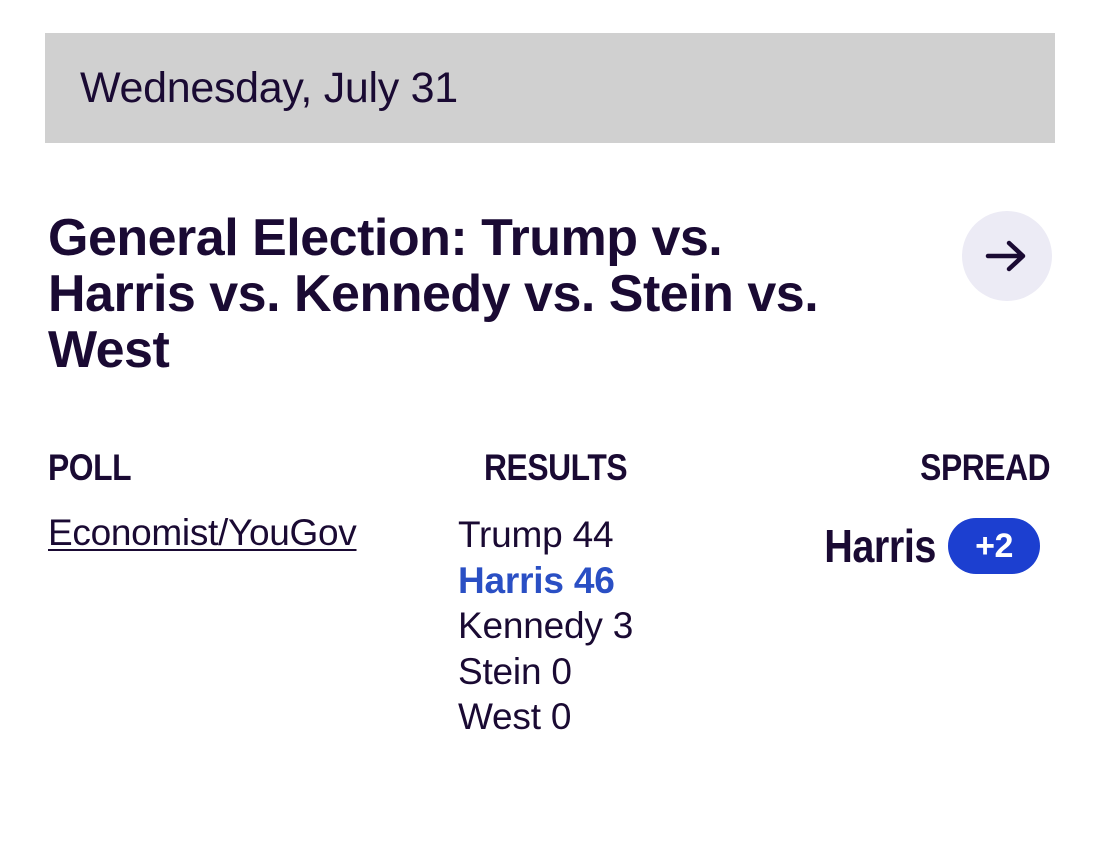  I want to click on result-row-kennedy: Kennedy 3, so click(546, 625).